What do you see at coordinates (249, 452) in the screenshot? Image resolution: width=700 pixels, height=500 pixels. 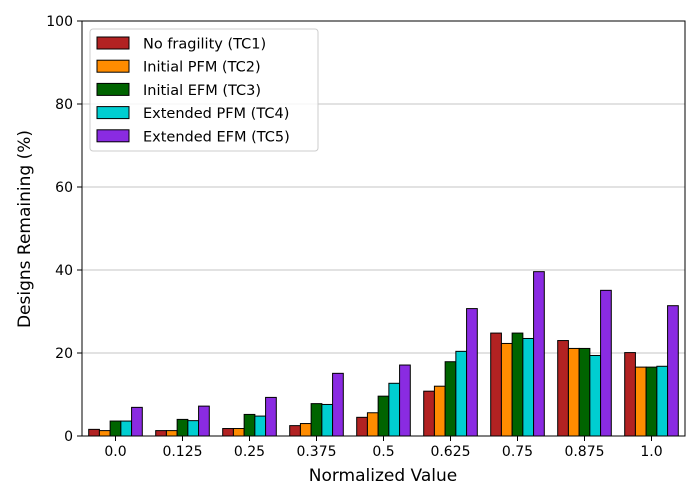 I see `x-tick-label: 0.25` at bounding box center [249, 452].